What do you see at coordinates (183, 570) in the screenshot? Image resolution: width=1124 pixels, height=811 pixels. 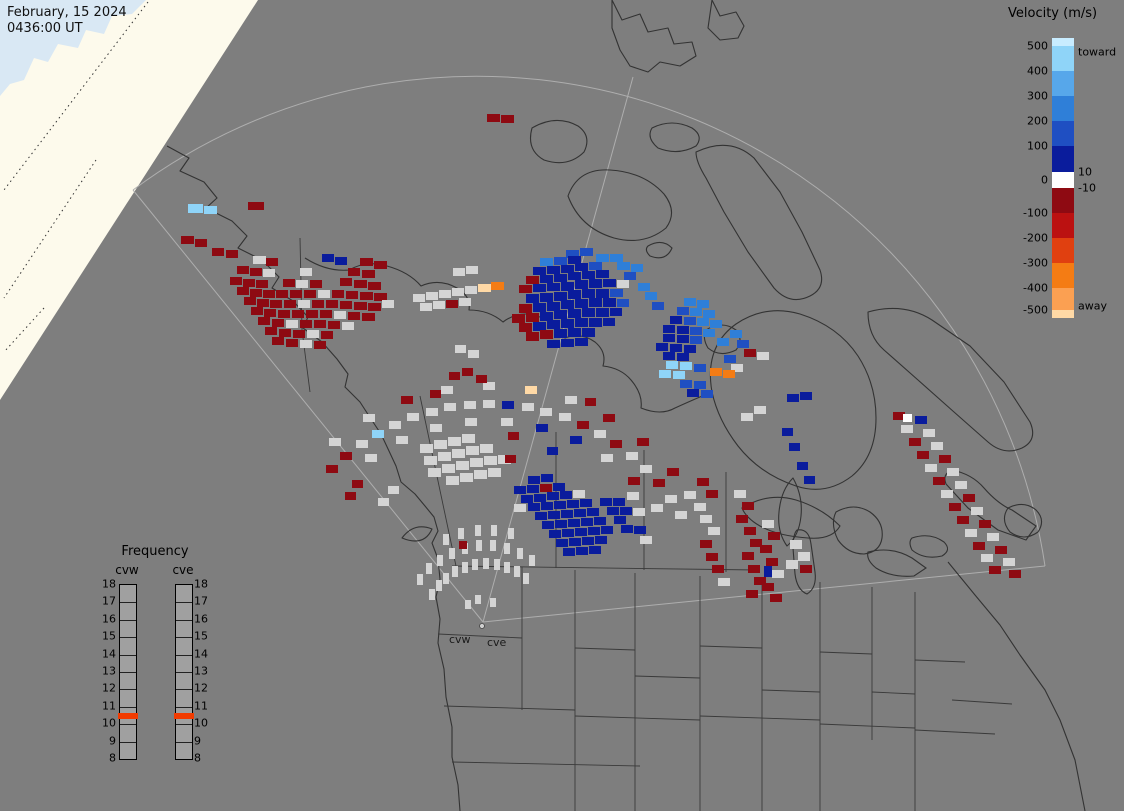 I see `cve-column-label: cve` at bounding box center [183, 570].